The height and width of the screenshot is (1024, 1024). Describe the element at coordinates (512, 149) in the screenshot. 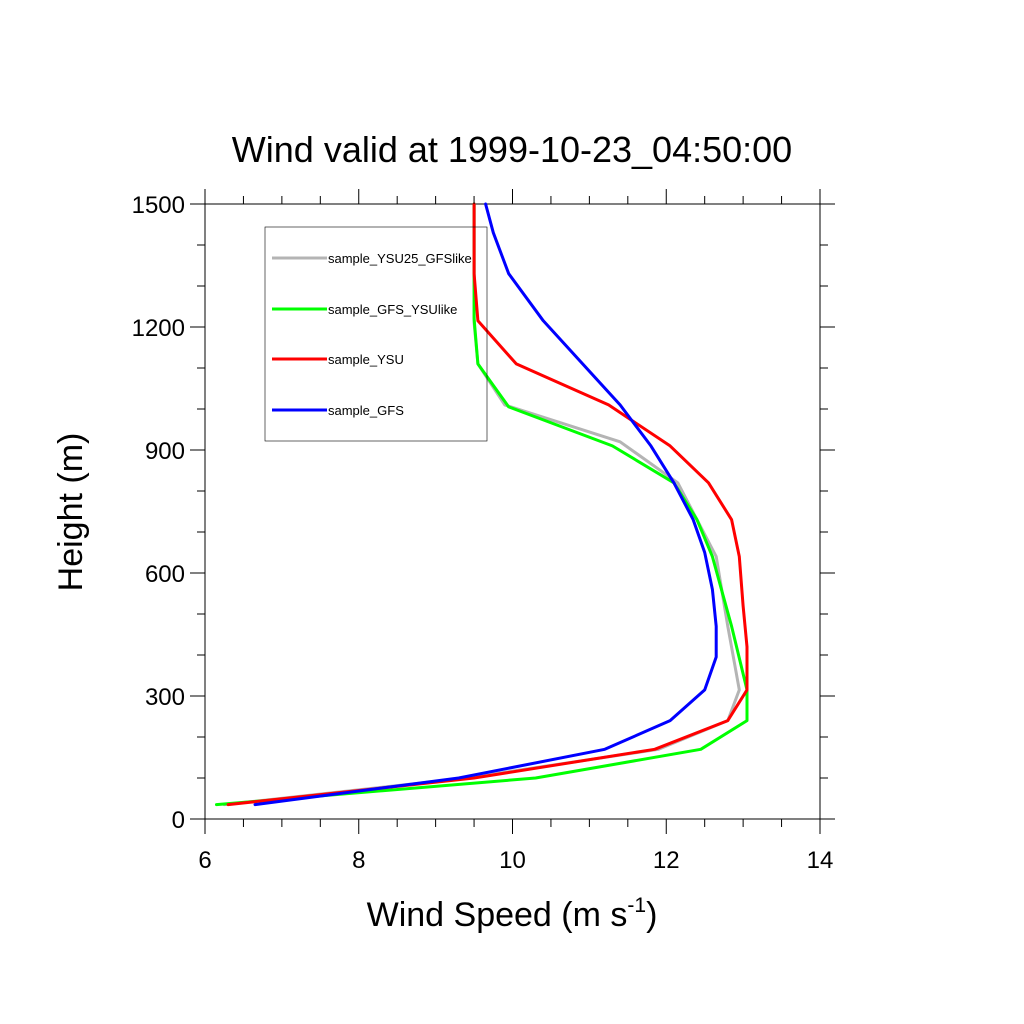

I see `chart-title: Wind valid at 1999-10-23_04:50:00` at that location.